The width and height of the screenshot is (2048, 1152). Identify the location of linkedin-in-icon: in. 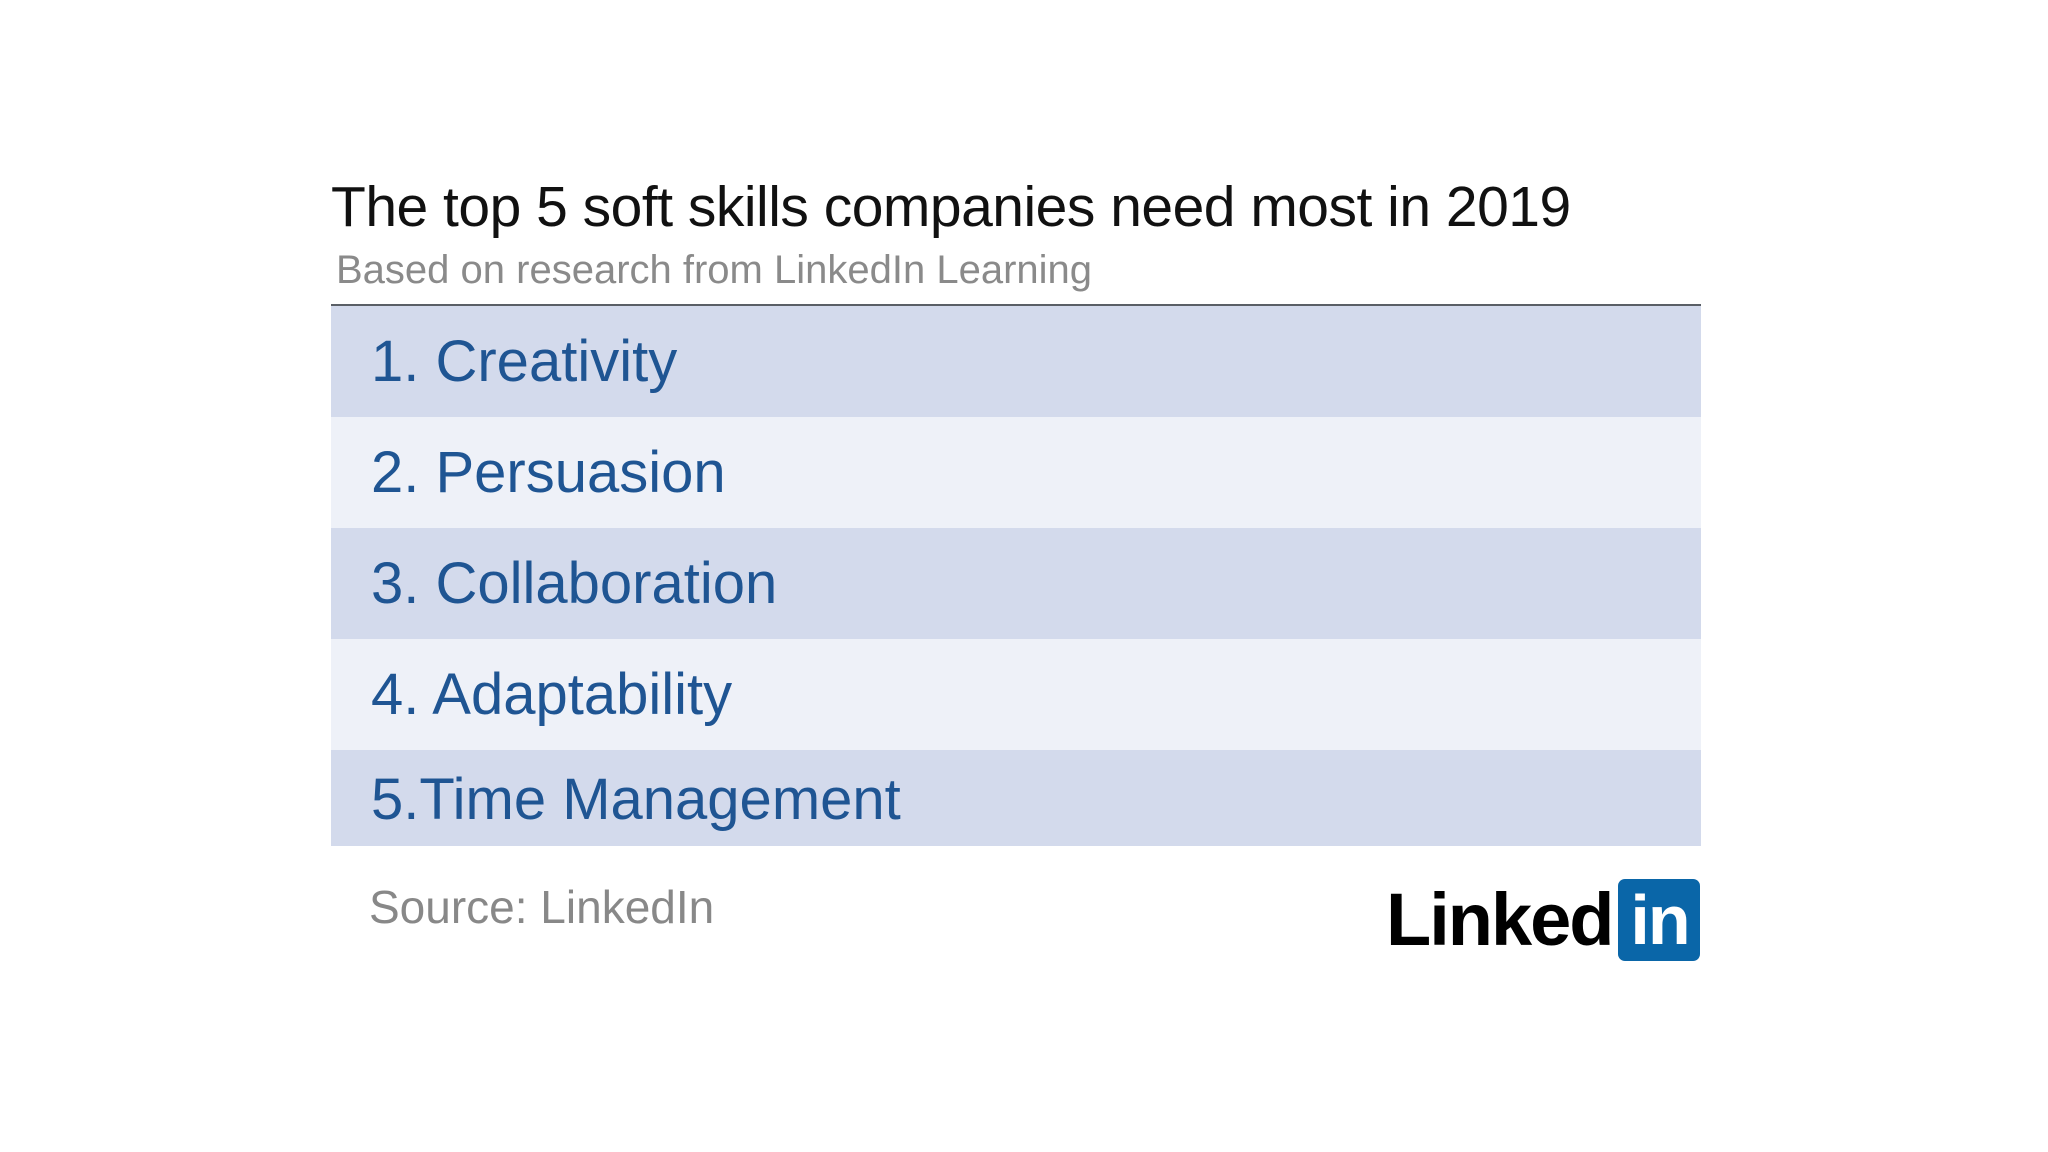
(1659, 920).